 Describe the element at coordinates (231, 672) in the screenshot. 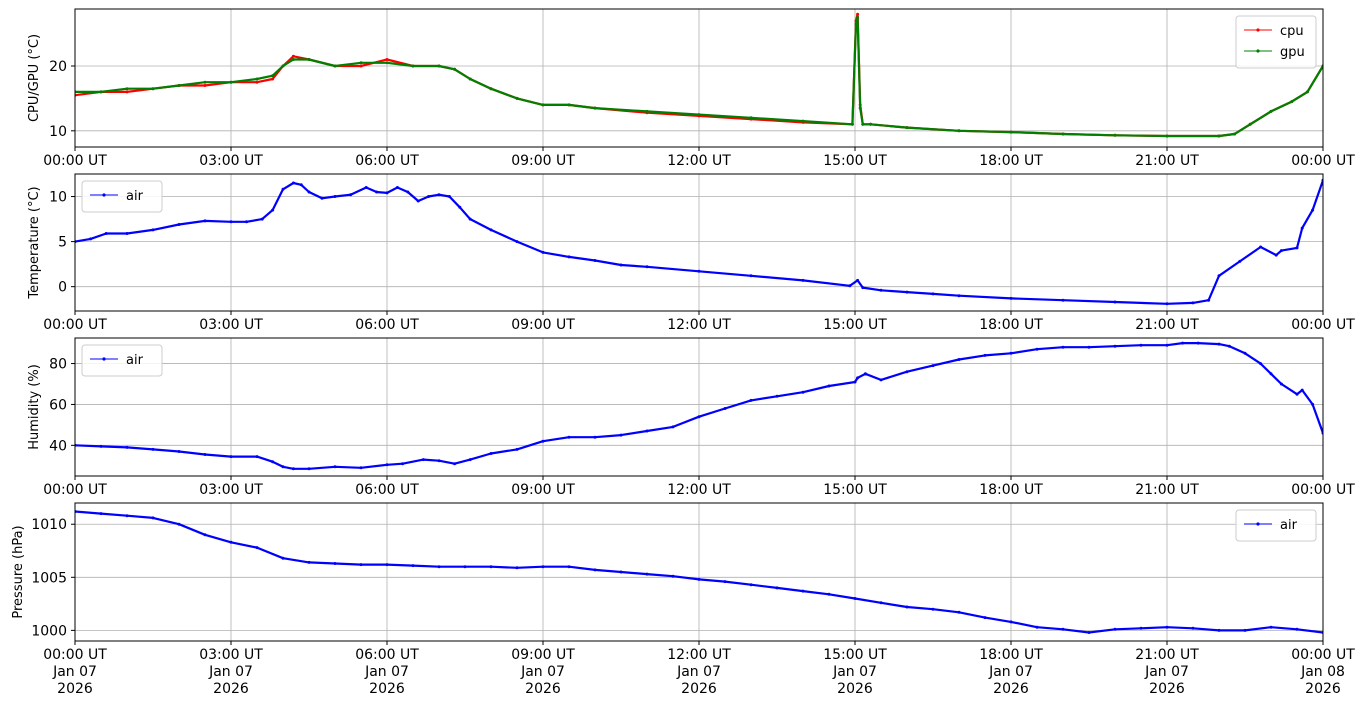

I see `x-tick-label: 03:00 UT Jan 07 2026` at that location.